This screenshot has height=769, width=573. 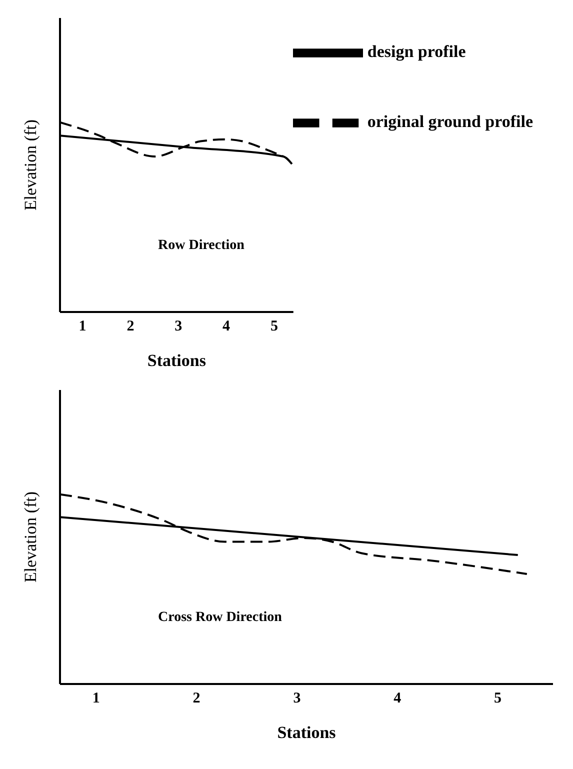 What do you see at coordinates (416, 51) in the screenshot?
I see `legend-label: design profile` at bounding box center [416, 51].